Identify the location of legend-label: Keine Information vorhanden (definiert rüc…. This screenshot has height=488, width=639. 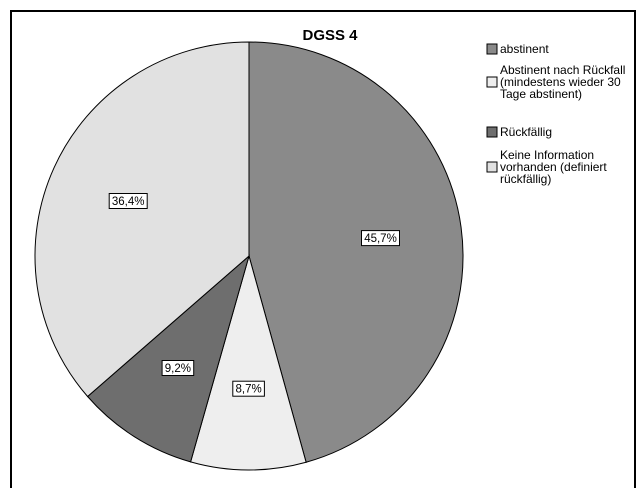
(553, 167).